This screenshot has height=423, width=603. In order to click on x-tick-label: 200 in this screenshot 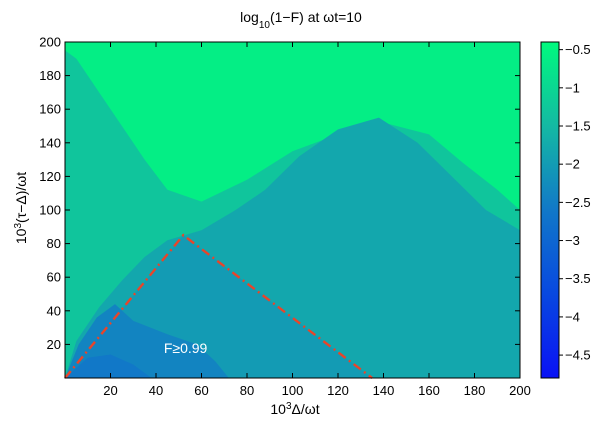, I will do `click(520, 390)`.